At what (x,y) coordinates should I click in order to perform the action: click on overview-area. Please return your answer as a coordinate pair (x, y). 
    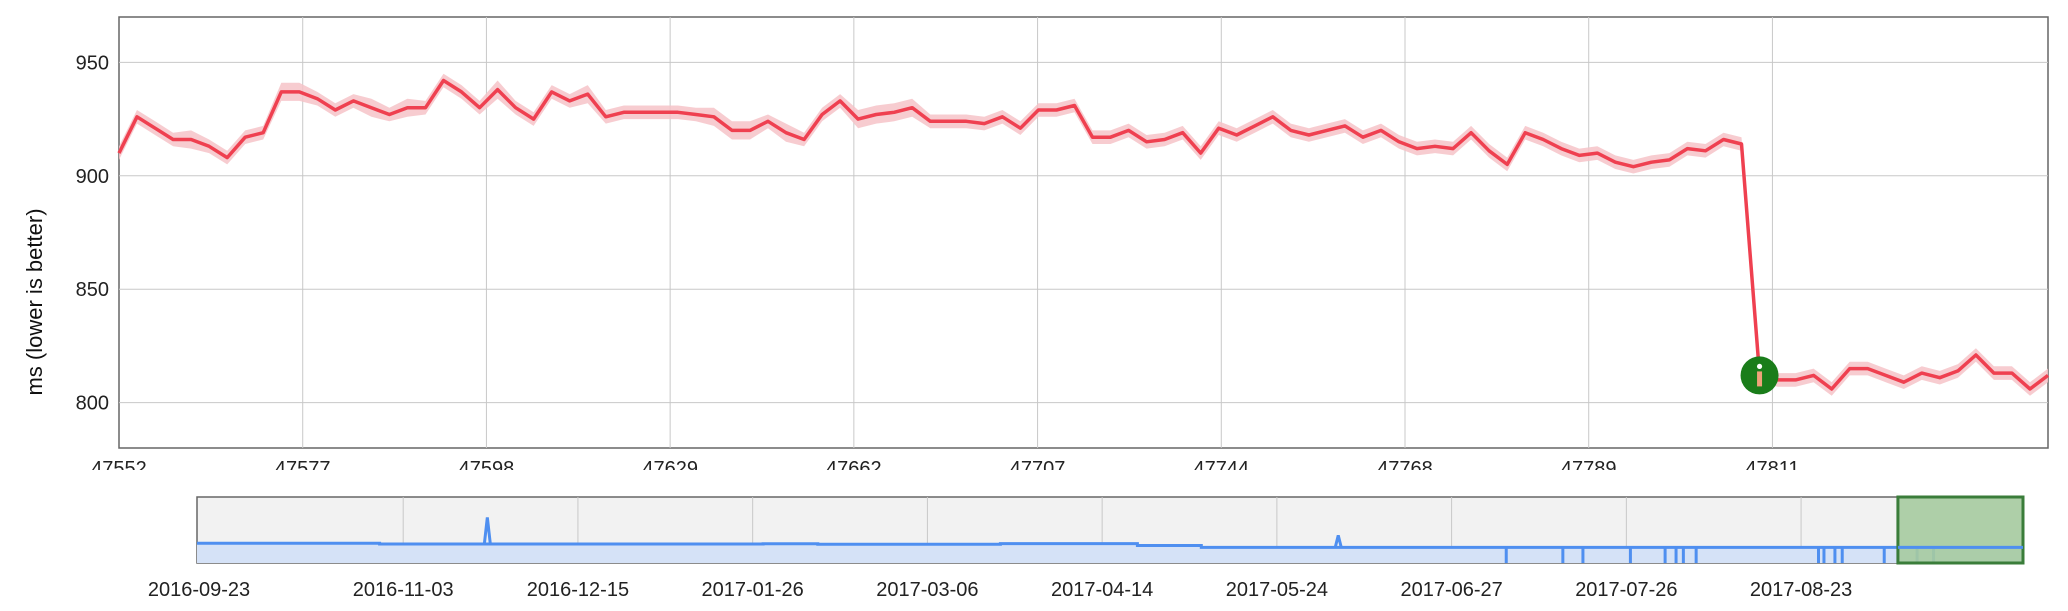
    Looking at the image, I should click on (1110, 540).